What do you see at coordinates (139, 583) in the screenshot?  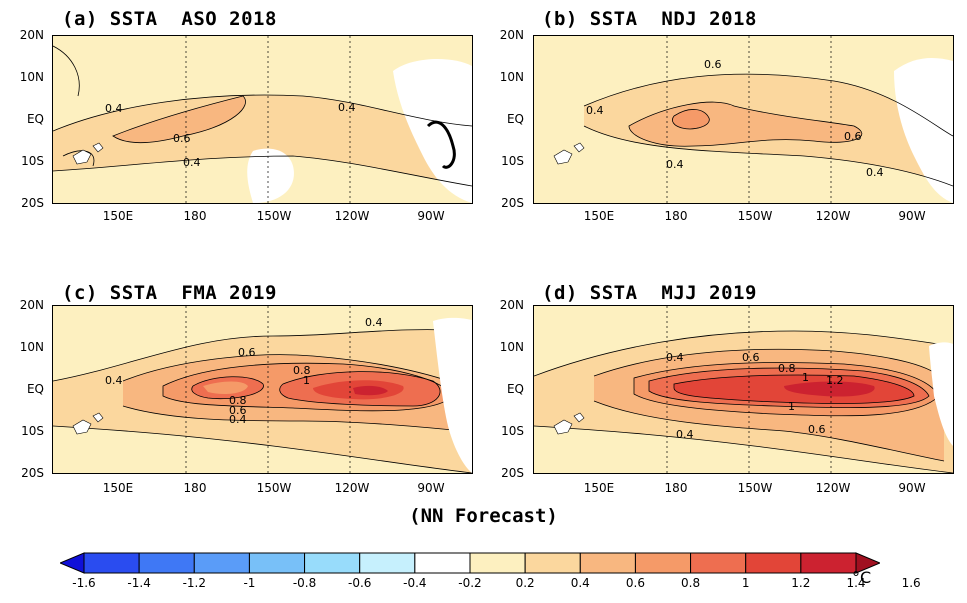 I see `colorbar-tick-label: -1.4` at bounding box center [139, 583].